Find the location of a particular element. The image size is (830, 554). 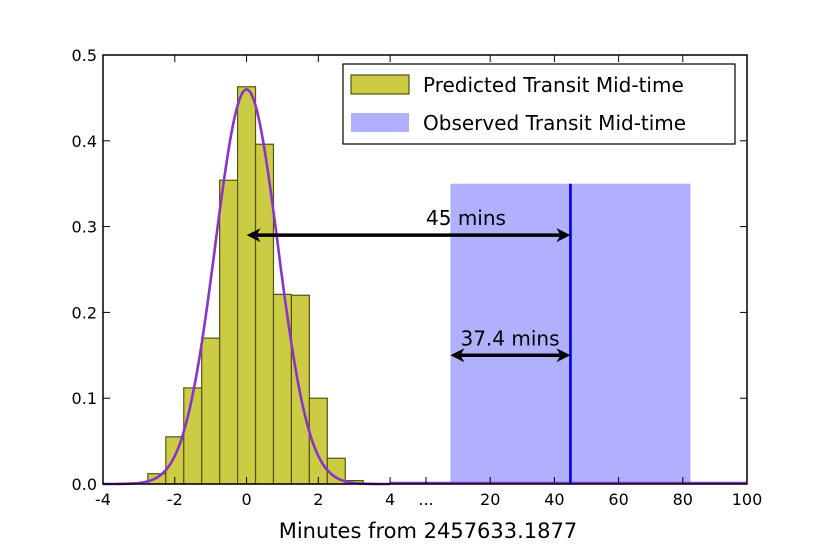

legend-swatch-observed is located at coordinates (380, 122).